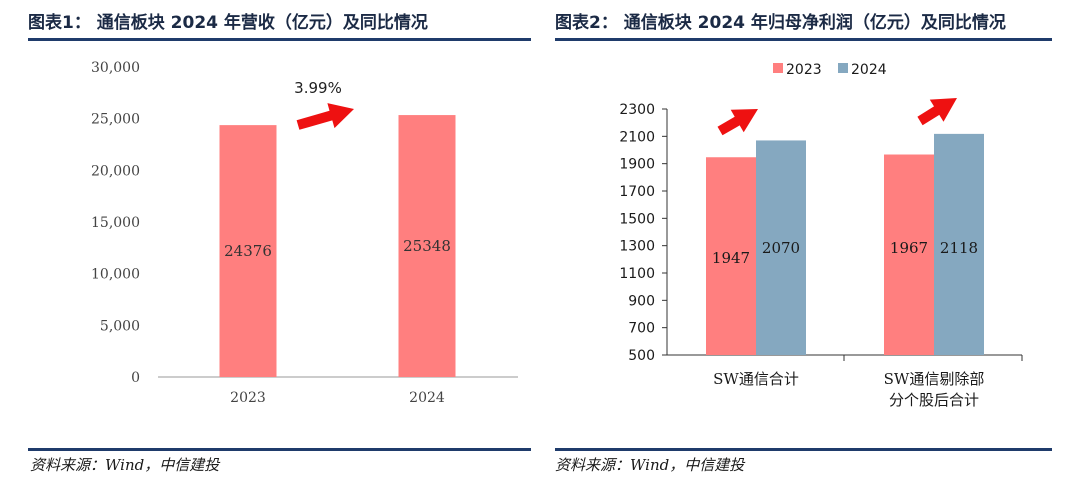 Image resolution: width=1080 pixels, height=478 pixels. I want to click on left-title-rule, so click(279, 39).